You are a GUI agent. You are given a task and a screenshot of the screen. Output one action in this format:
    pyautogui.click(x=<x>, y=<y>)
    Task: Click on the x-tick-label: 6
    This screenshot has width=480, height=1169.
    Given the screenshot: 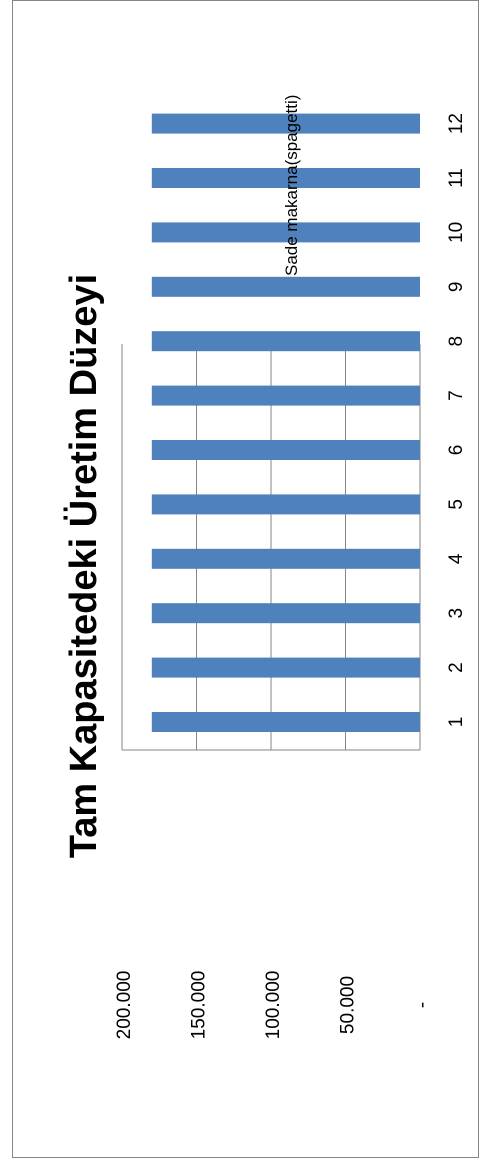 What is the action you would take?
    pyautogui.click(x=456, y=450)
    